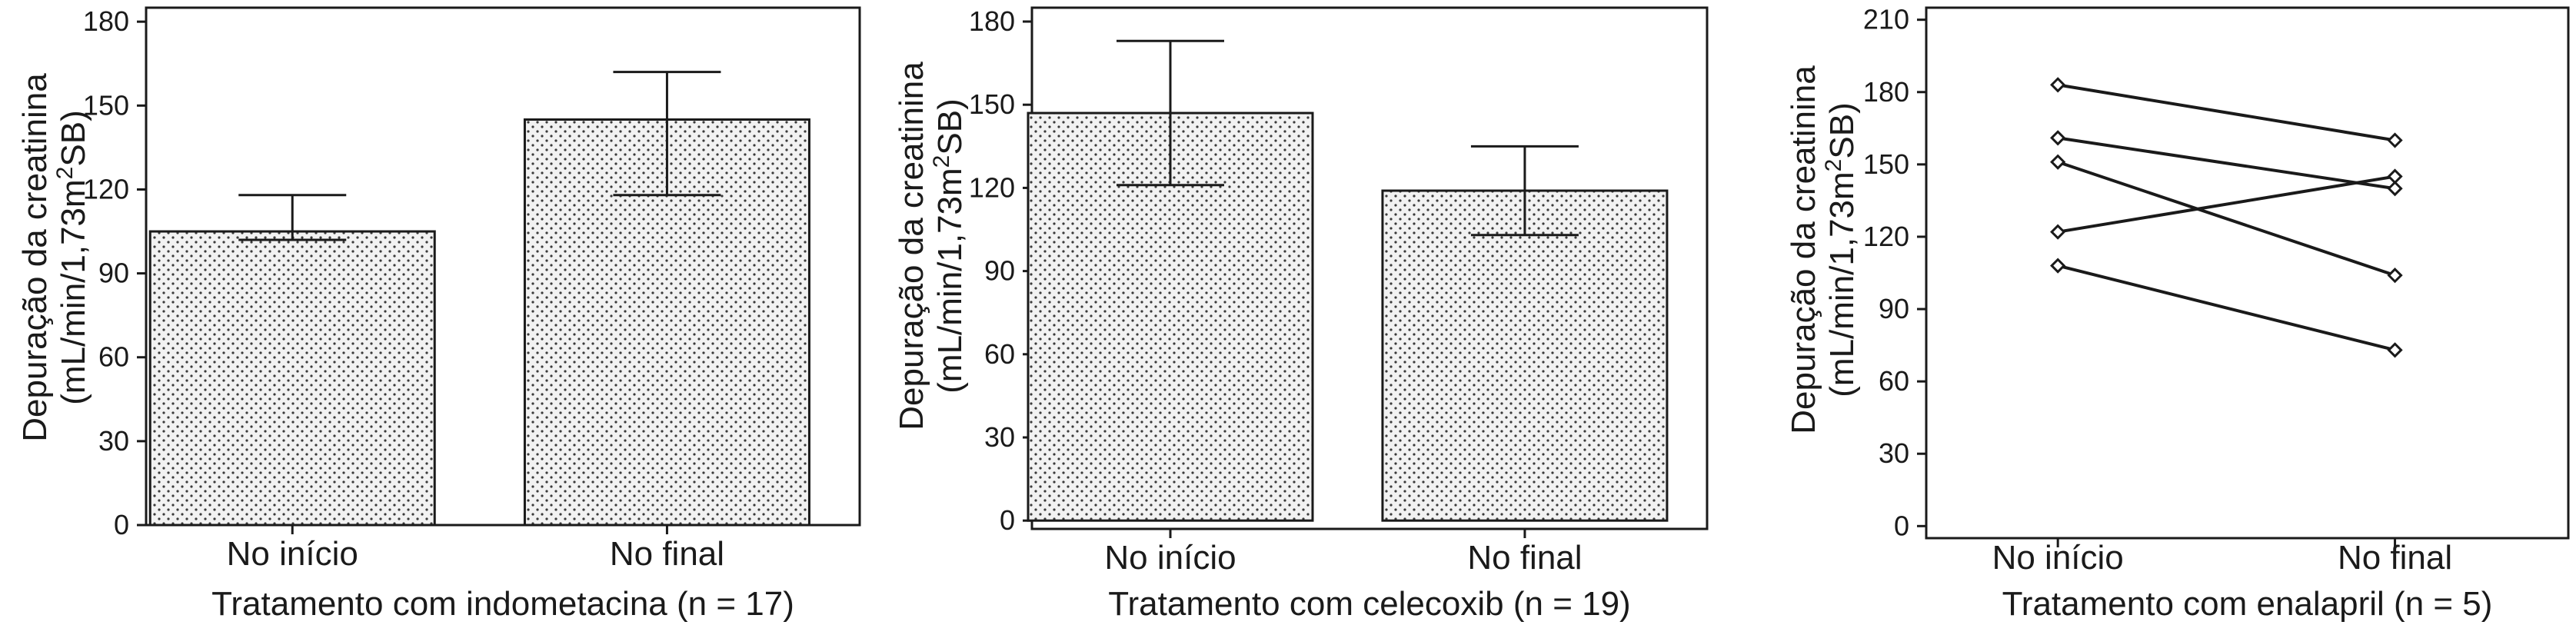 The width and height of the screenshot is (2576, 635). Describe the element at coordinates (502, 604) in the screenshot. I see `x-axis-label: Tratamento com indometacina (n = 17)` at that location.